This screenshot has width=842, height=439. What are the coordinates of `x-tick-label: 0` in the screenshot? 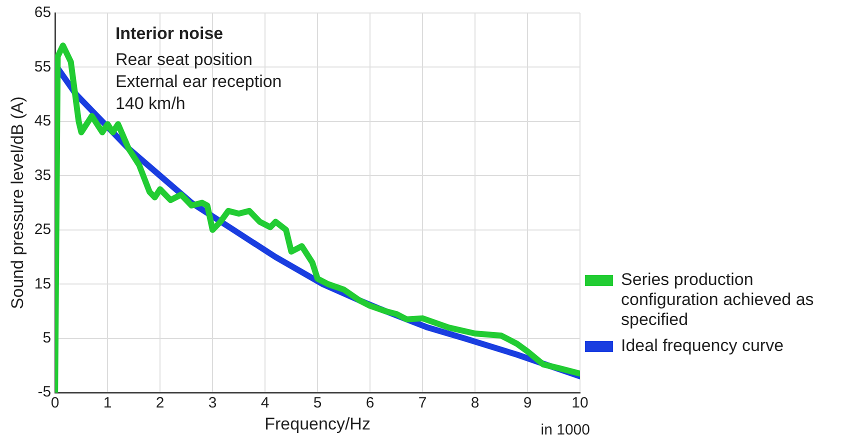 It's located at (55, 403).